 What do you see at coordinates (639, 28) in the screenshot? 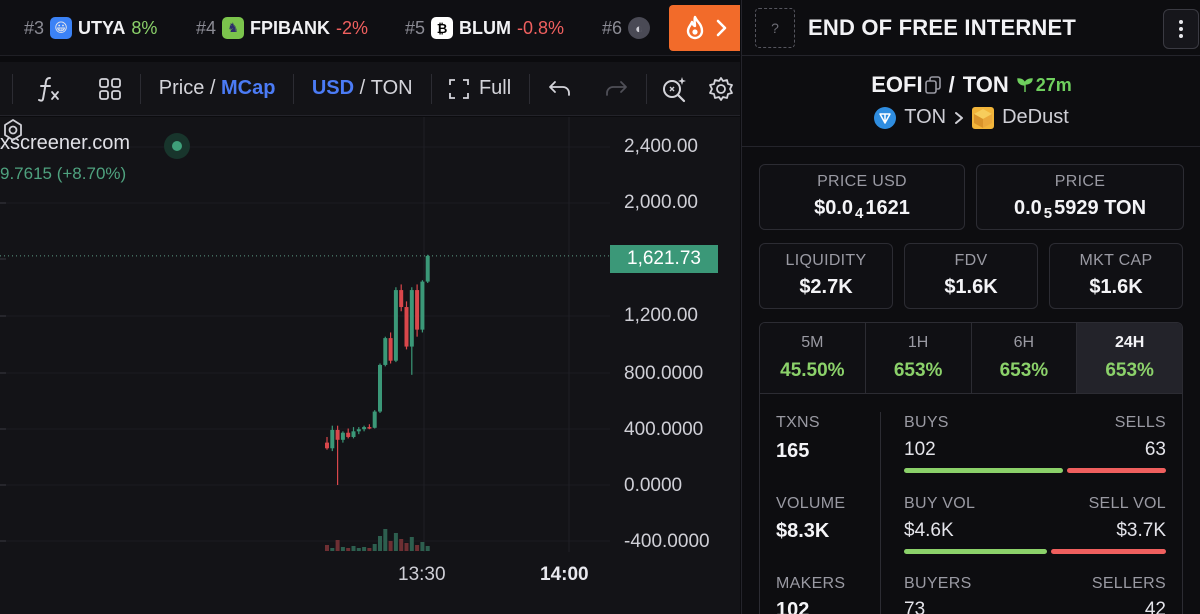
I see `token-icon: ◐` at bounding box center [639, 28].